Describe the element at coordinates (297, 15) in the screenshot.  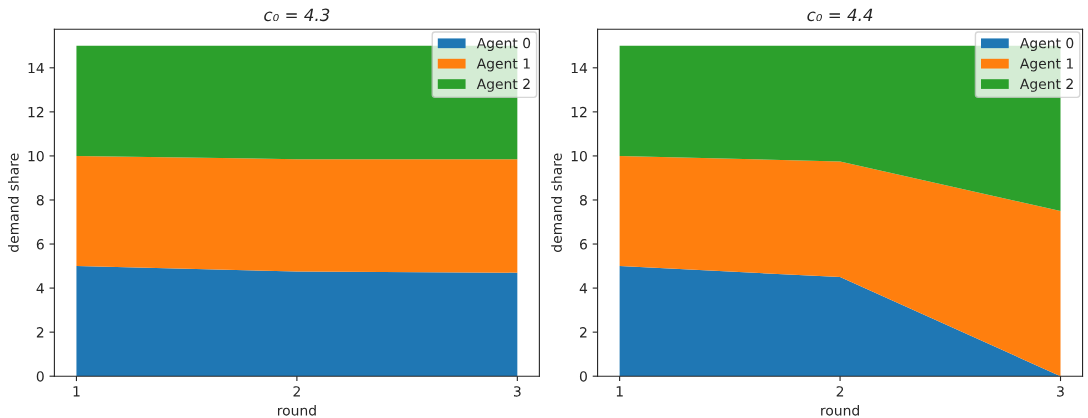
I see `chart-title: c₀ = 4.3` at that location.